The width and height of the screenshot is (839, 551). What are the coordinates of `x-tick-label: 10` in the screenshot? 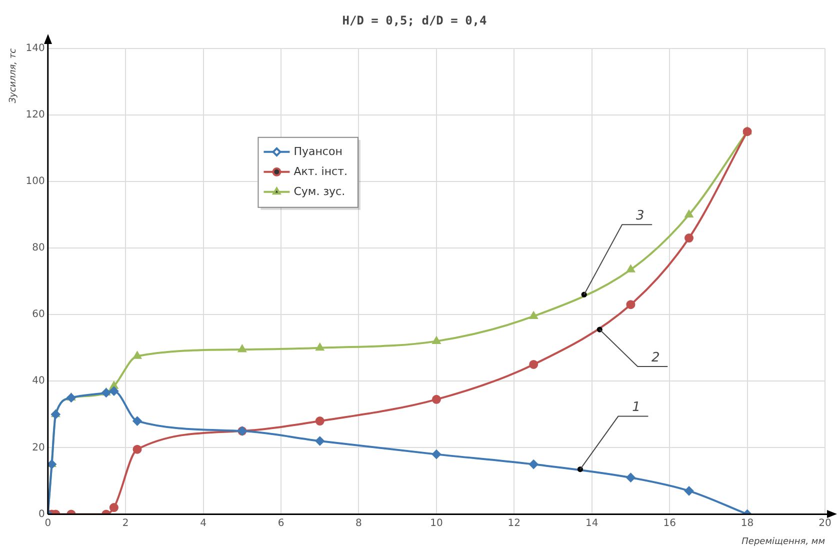 It's located at (436, 523).